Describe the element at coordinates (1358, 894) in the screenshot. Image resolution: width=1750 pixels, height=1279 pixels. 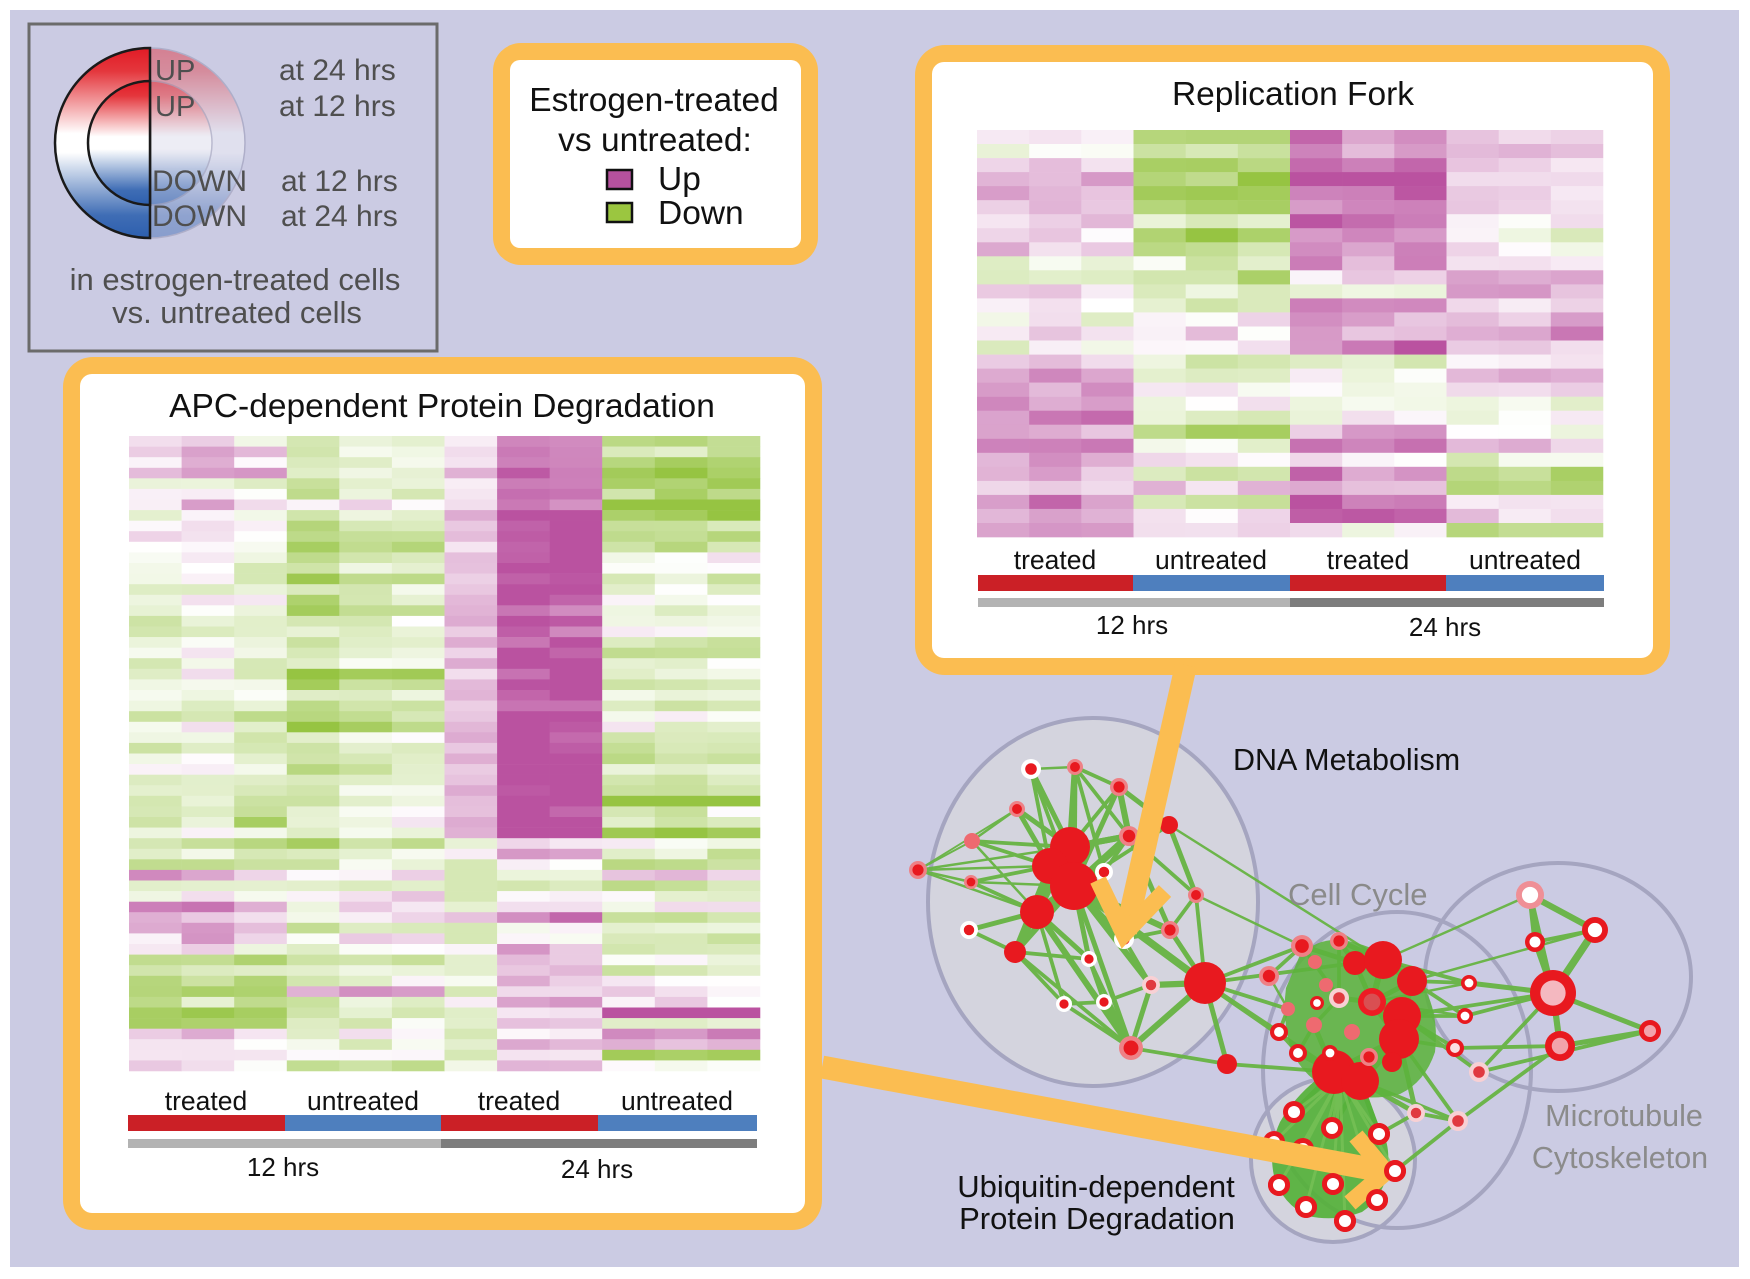
I see `svg-text: Cell Cycle` at that location.